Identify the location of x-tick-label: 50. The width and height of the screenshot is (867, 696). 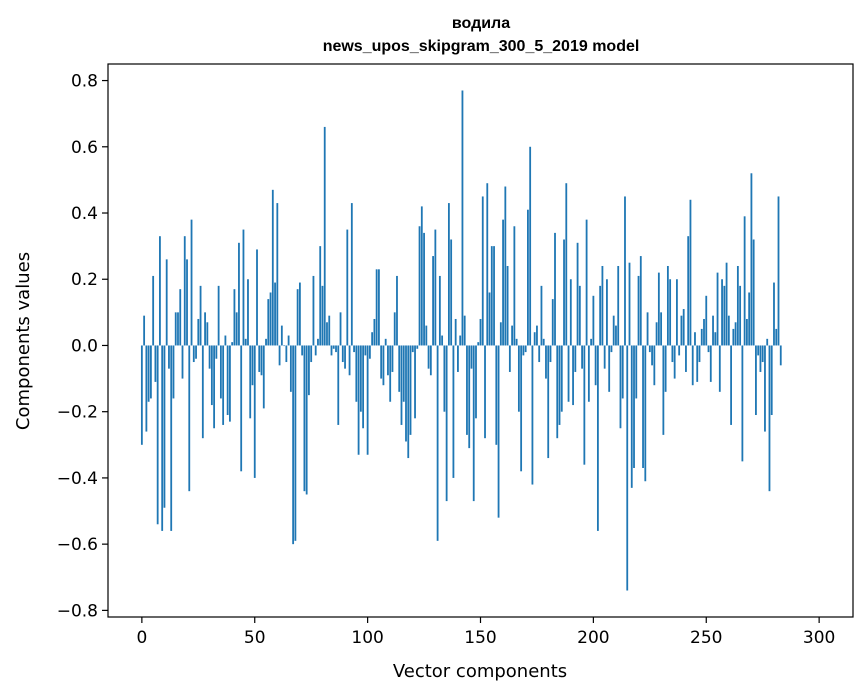
(255, 638).